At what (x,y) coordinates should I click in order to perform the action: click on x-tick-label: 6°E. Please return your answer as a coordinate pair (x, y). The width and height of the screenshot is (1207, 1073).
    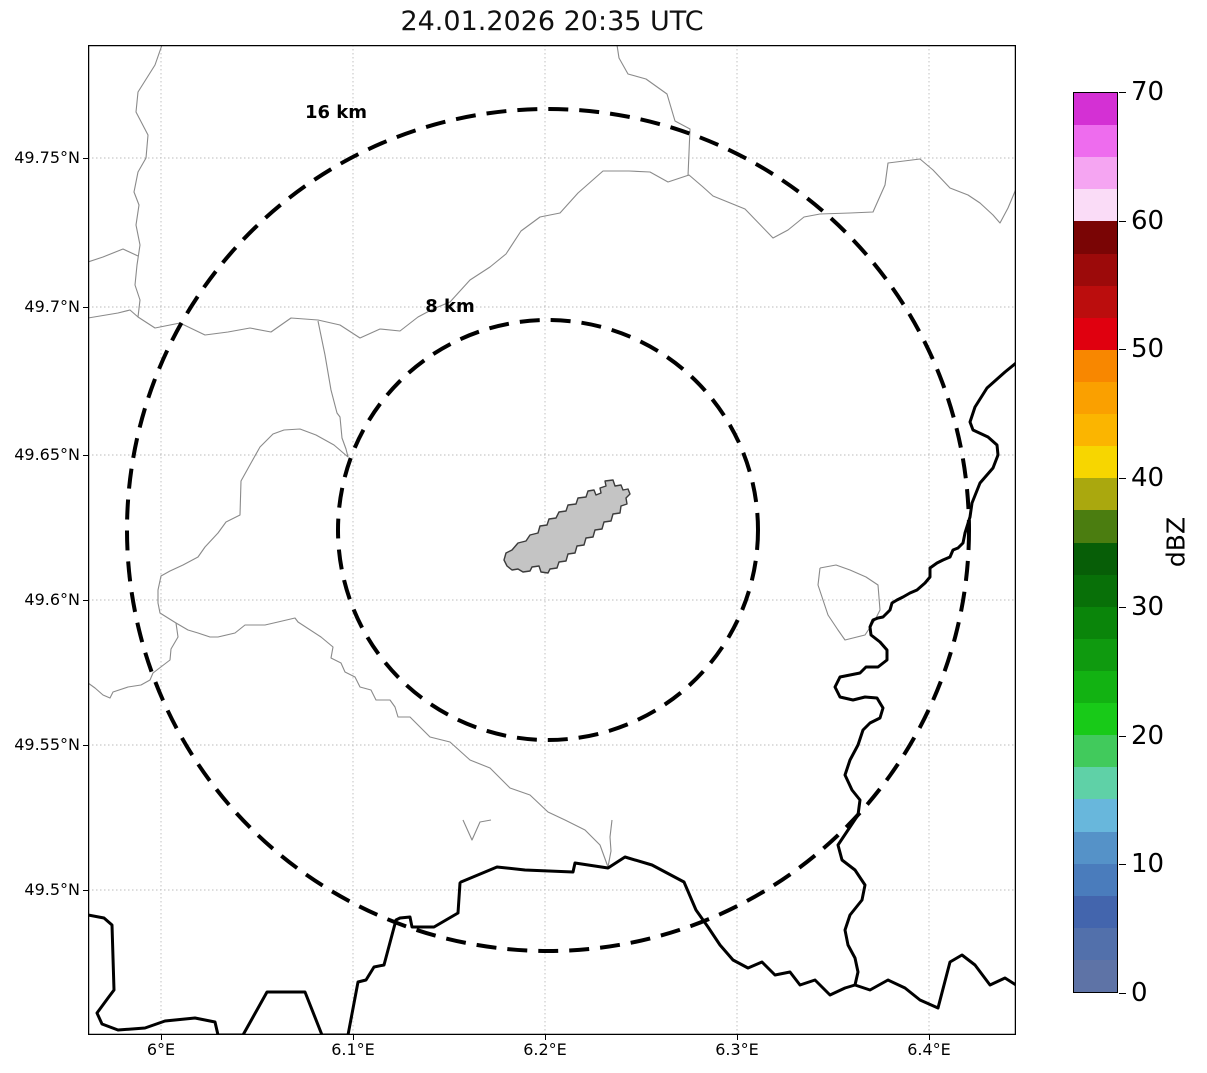
    Looking at the image, I should click on (161, 1049).